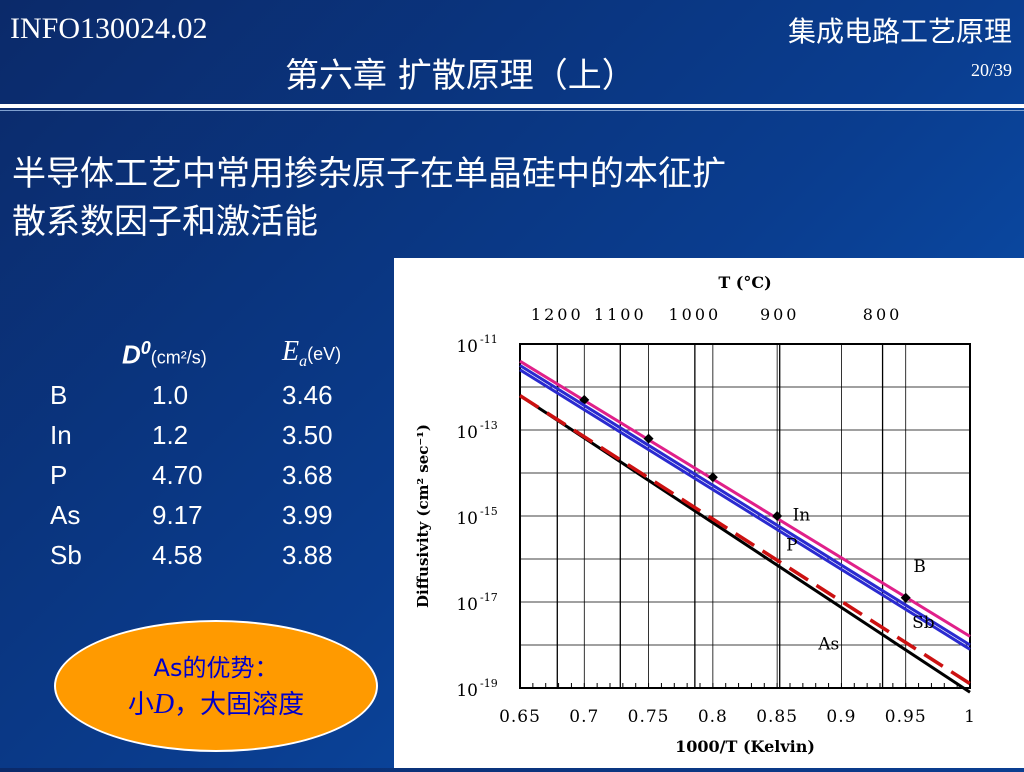 The width and height of the screenshot is (1024, 772). What do you see at coordinates (170, 395) in the screenshot?
I see `row-d0: 1.0` at bounding box center [170, 395].